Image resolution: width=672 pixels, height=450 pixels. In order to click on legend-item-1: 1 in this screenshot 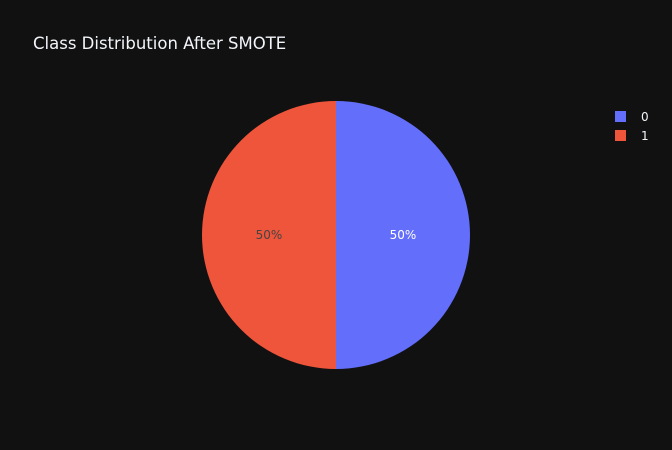, I will do `click(632, 135)`.